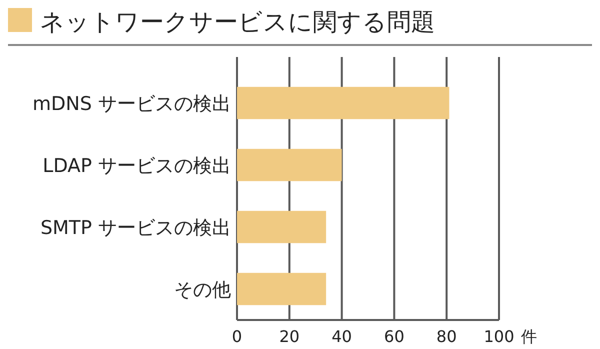  Describe the element at coordinates (237, 336) in the screenshot. I see `x-tick-label: 0` at that location.